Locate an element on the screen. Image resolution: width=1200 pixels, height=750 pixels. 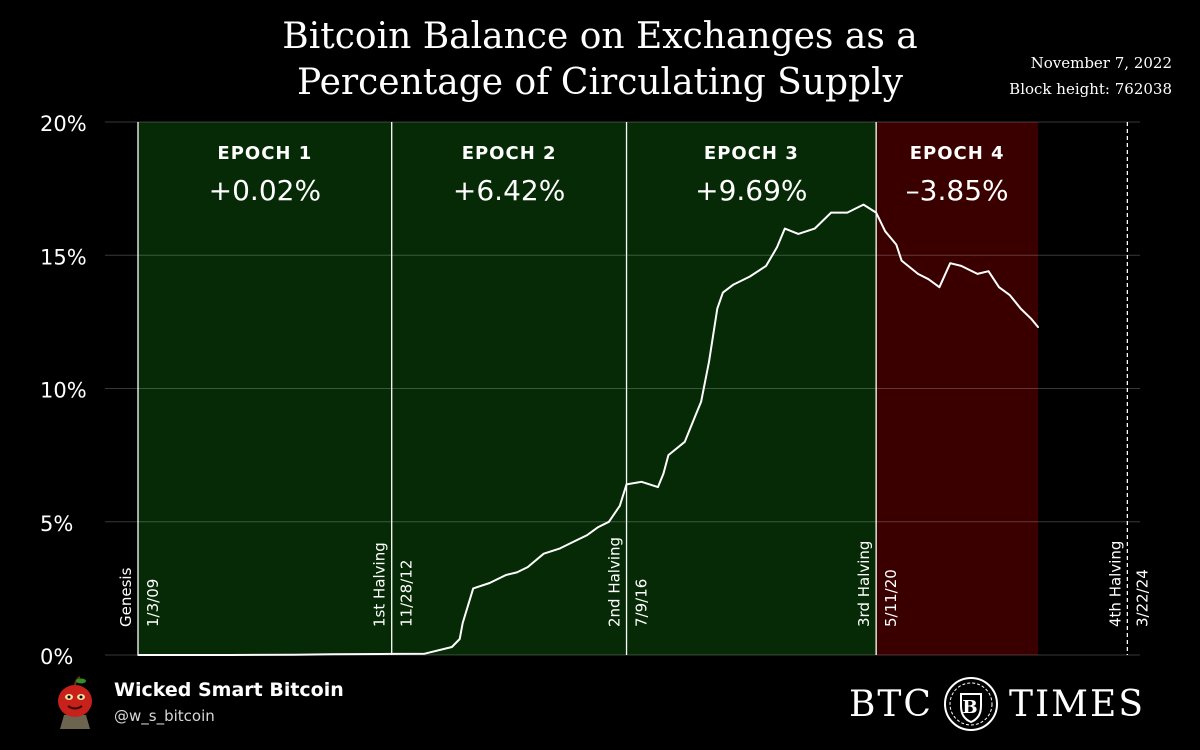
author-handle: @w_s_bitcoin is located at coordinates (164, 716).